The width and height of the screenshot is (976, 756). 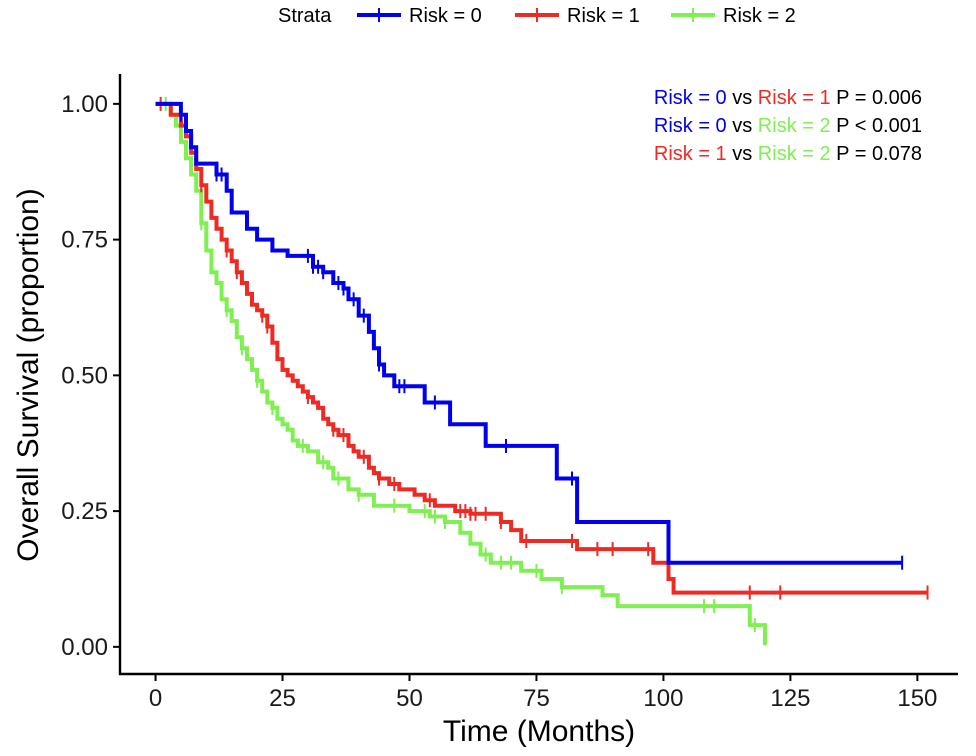 What do you see at coordinates (790, 698) in the screenshot?
I see `x-tick-label: 125` at bounding box center [790, 698].